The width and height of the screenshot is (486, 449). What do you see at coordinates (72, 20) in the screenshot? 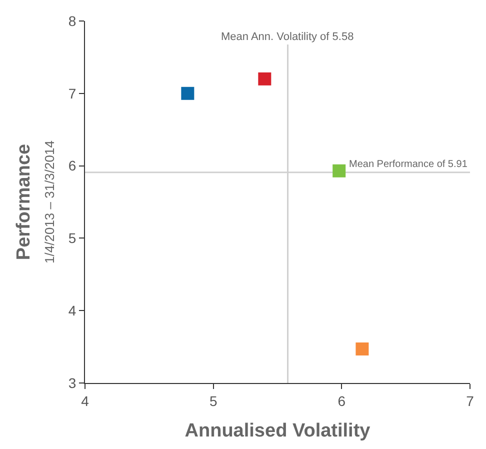
I see `y-tick-label: 8` at bounding box center [72, 20].